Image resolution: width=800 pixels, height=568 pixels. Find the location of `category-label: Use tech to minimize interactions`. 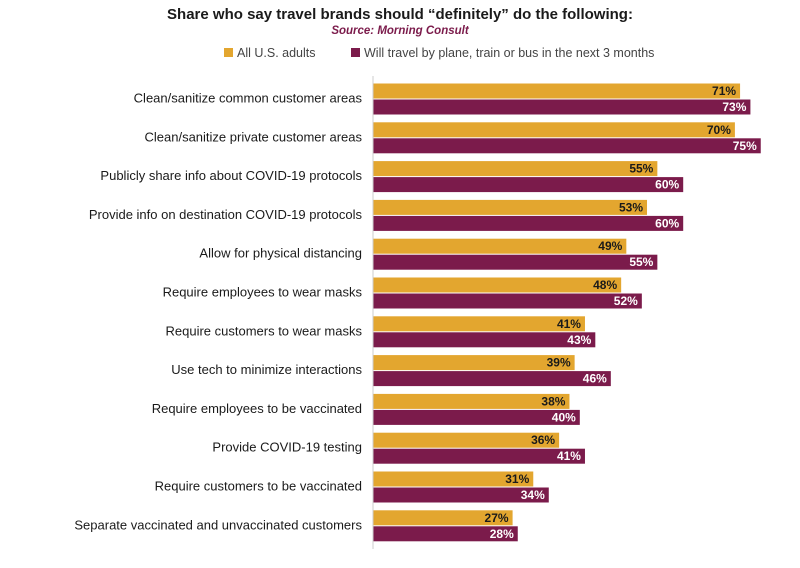

category-label: Use tech to minimize interactions is located at coordinates (266, 369).